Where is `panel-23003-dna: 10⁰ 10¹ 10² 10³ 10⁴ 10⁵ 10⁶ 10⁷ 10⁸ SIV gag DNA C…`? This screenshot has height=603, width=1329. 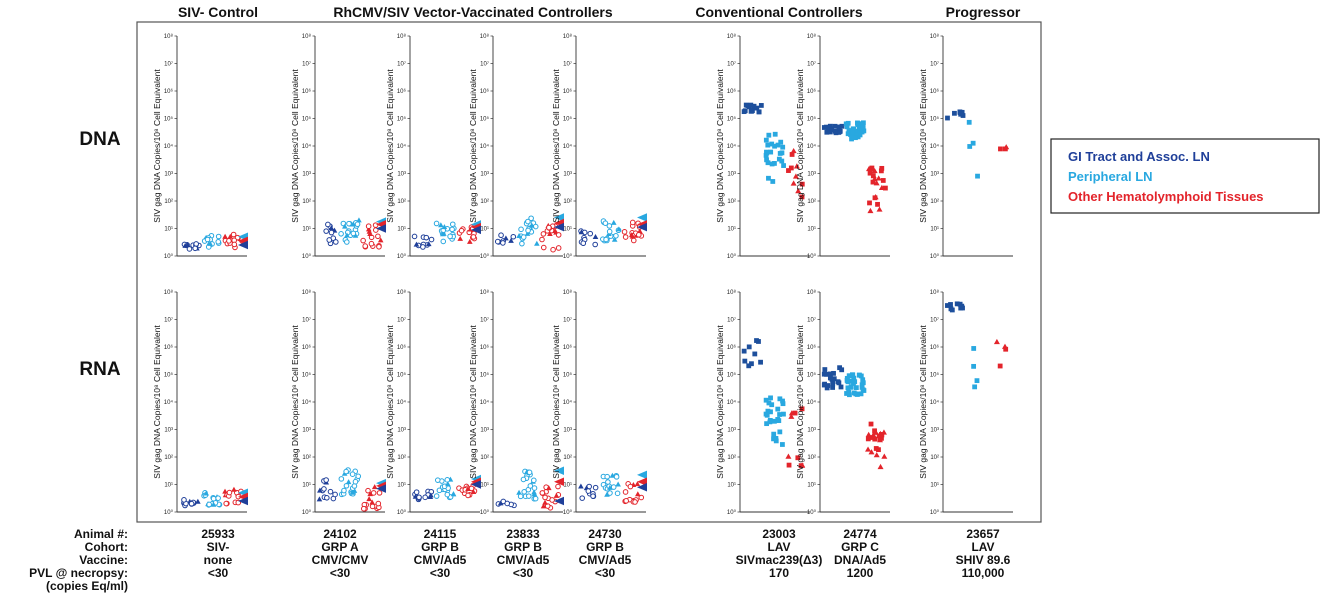
panel-23003-dna: 10⁰ 10¹ 10² 10³ 10⁴ 10⁵ 10⁶ 10⁷ 10⁸ SIV gag DNA C… is located at coordinates (762, 146).